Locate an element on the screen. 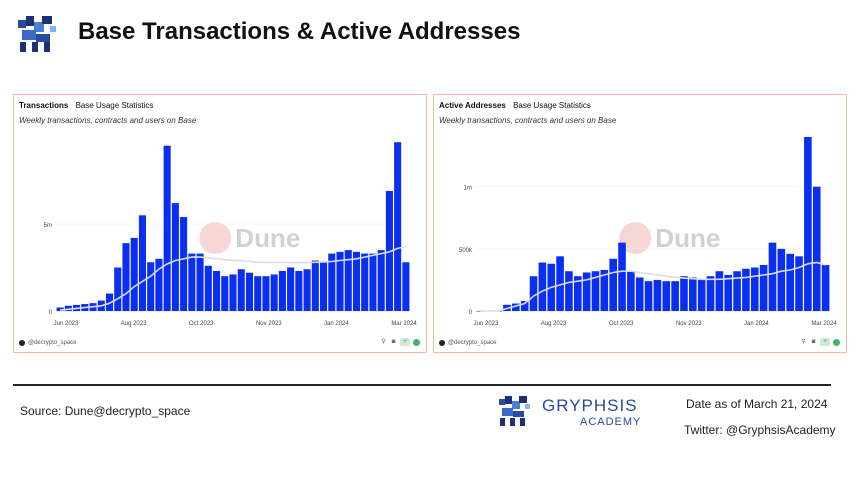  gryphsis-logo-icon is located at coordinates (514, 411).